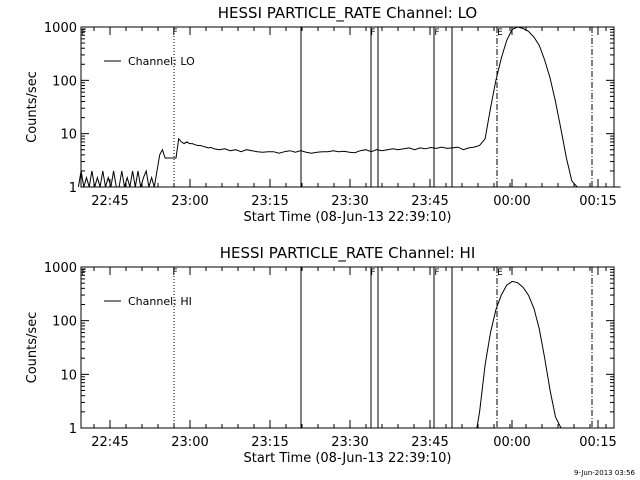 This screenshot has width=640, height=480. I want to click on series-line, so click(519, 354).